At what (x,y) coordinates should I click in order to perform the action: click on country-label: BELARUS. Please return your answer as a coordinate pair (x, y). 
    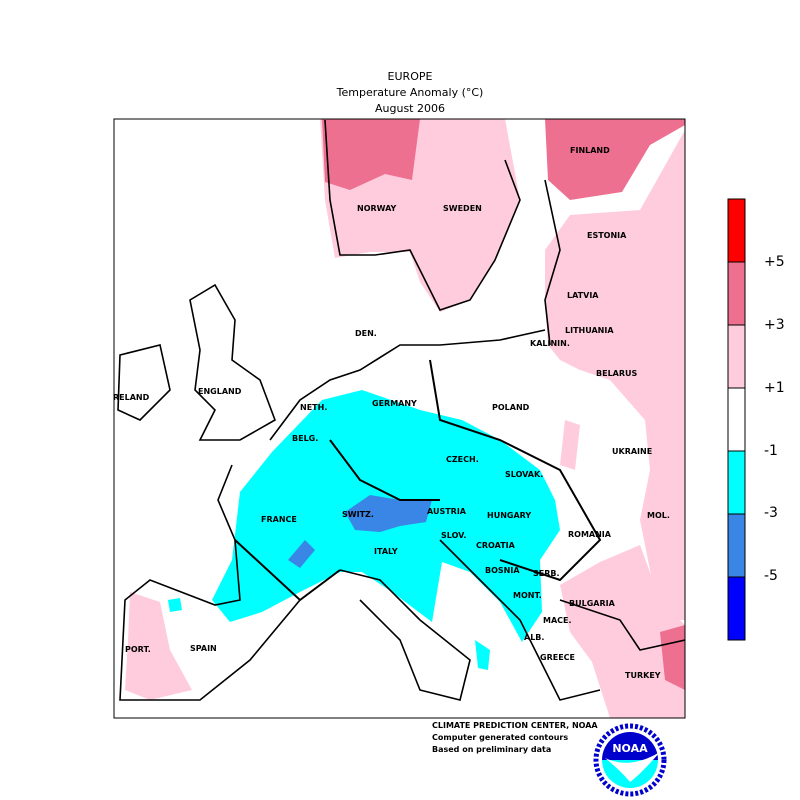
    Looking at the image, I should click on (617, 373).